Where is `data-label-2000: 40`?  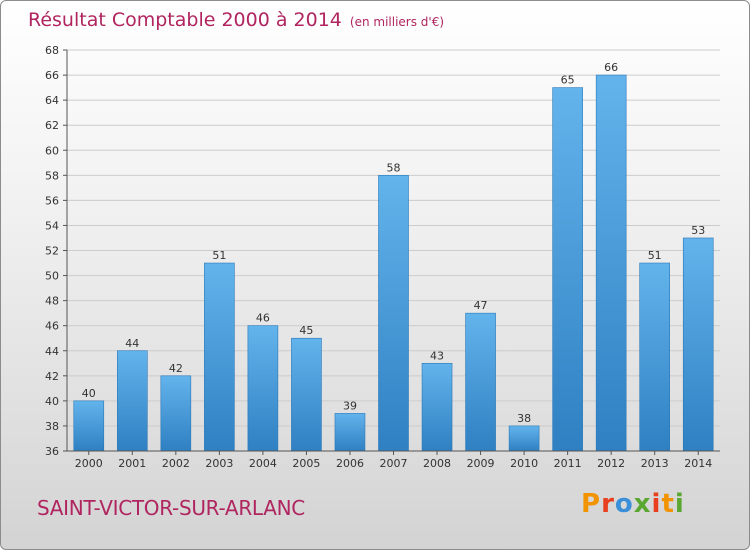
data-label-2000: 40 is located at coordinates (89, 393).